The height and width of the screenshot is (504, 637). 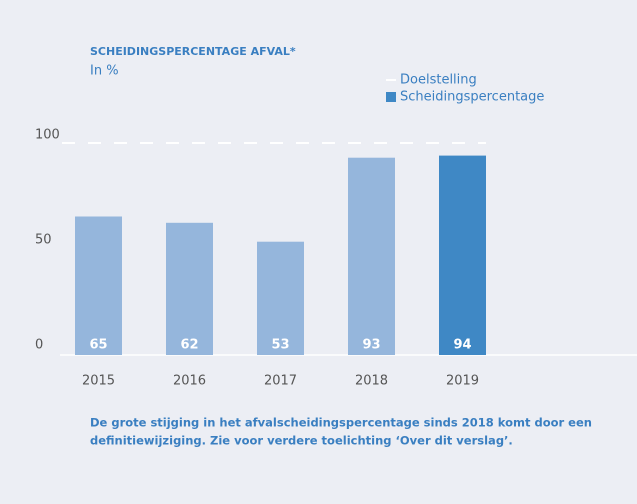 What do you see at coordinates (280, 345) in the screenshot?
I see `value-label: 53` at bounding box center [280, 345].